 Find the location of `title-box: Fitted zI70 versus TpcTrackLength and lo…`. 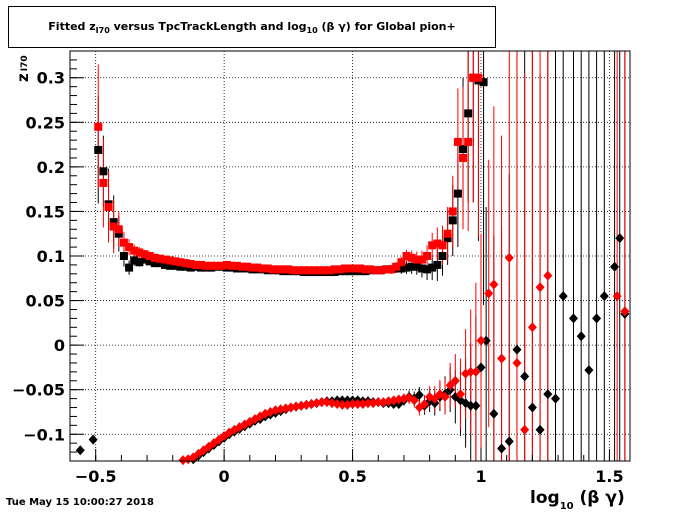

title-box: Fitted zI70 versus TpcTrackLength and lo… is located at coordinates (252, 27).